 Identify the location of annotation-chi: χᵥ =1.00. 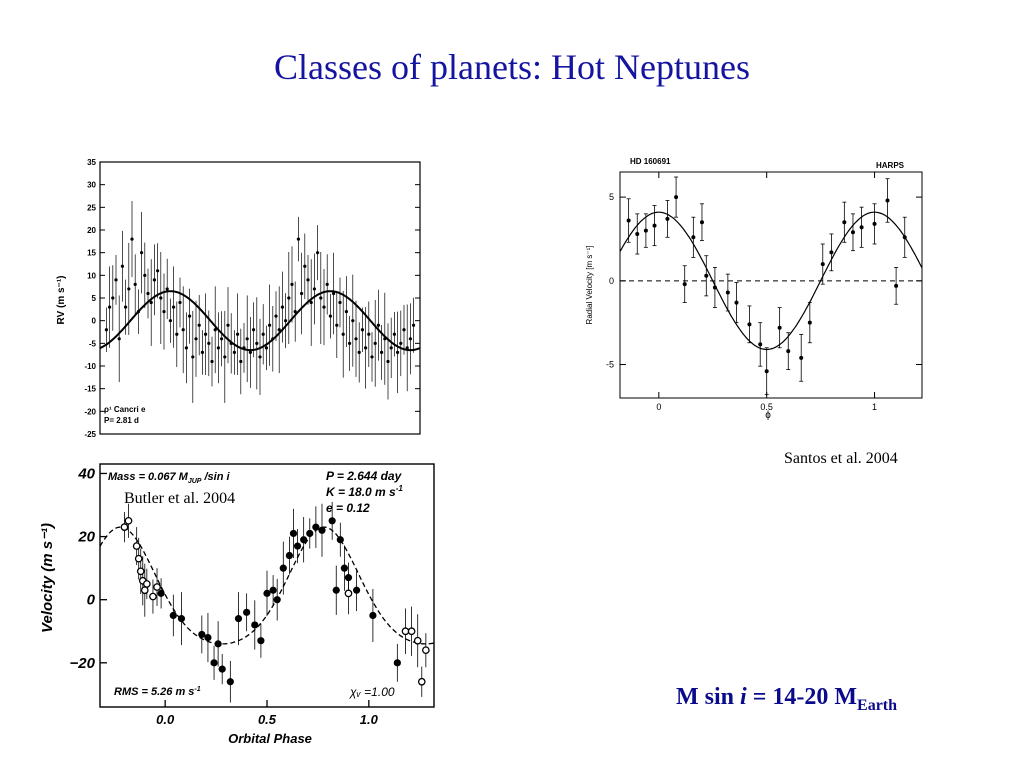
(372, 692).